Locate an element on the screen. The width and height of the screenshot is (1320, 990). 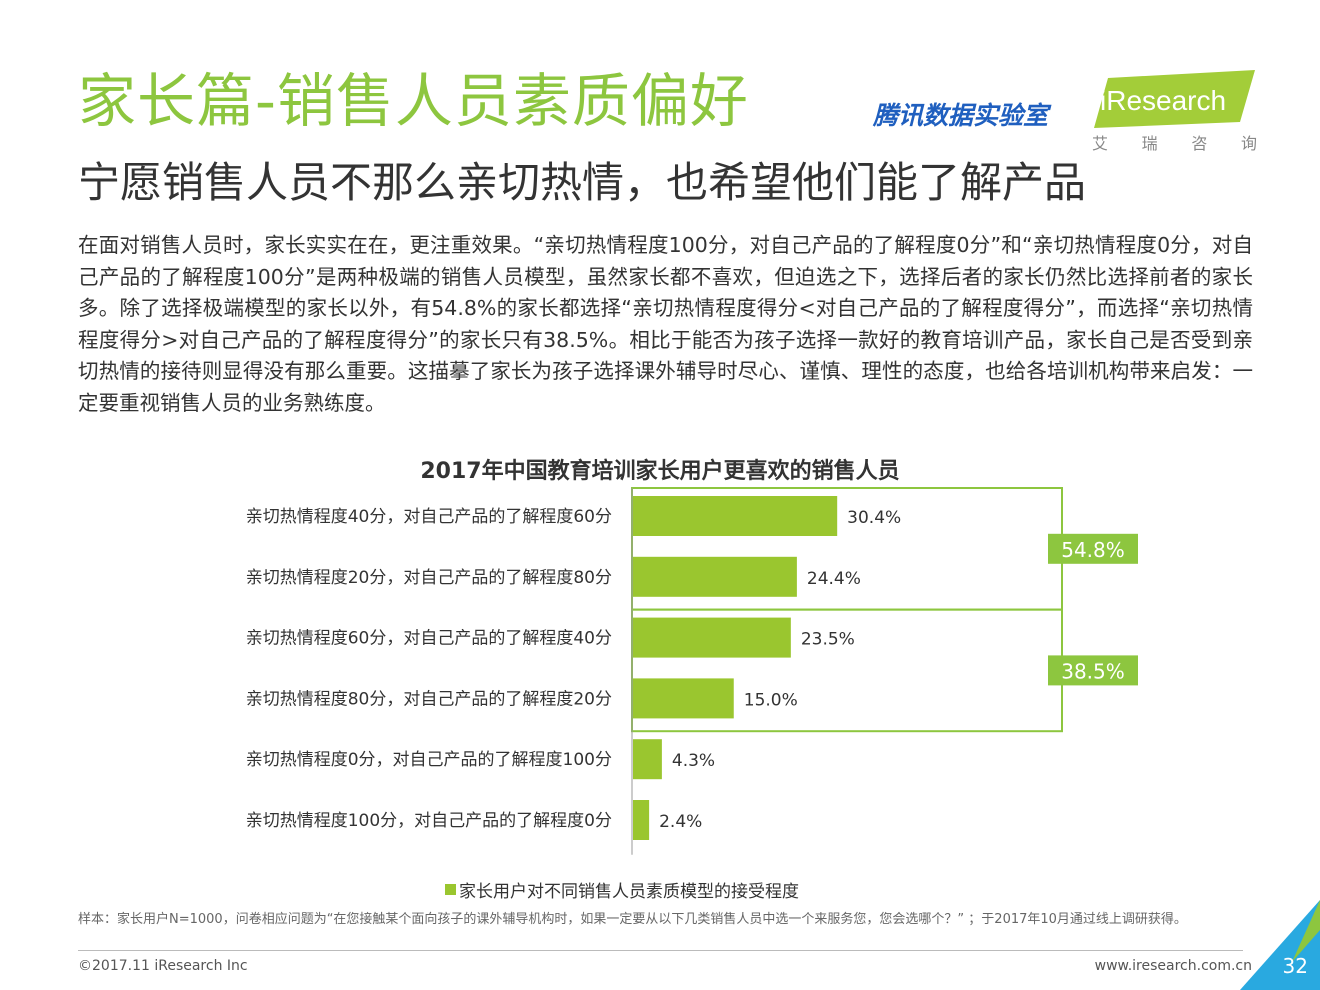
corner-triangle-blue is located at coordinates (1280, 945).